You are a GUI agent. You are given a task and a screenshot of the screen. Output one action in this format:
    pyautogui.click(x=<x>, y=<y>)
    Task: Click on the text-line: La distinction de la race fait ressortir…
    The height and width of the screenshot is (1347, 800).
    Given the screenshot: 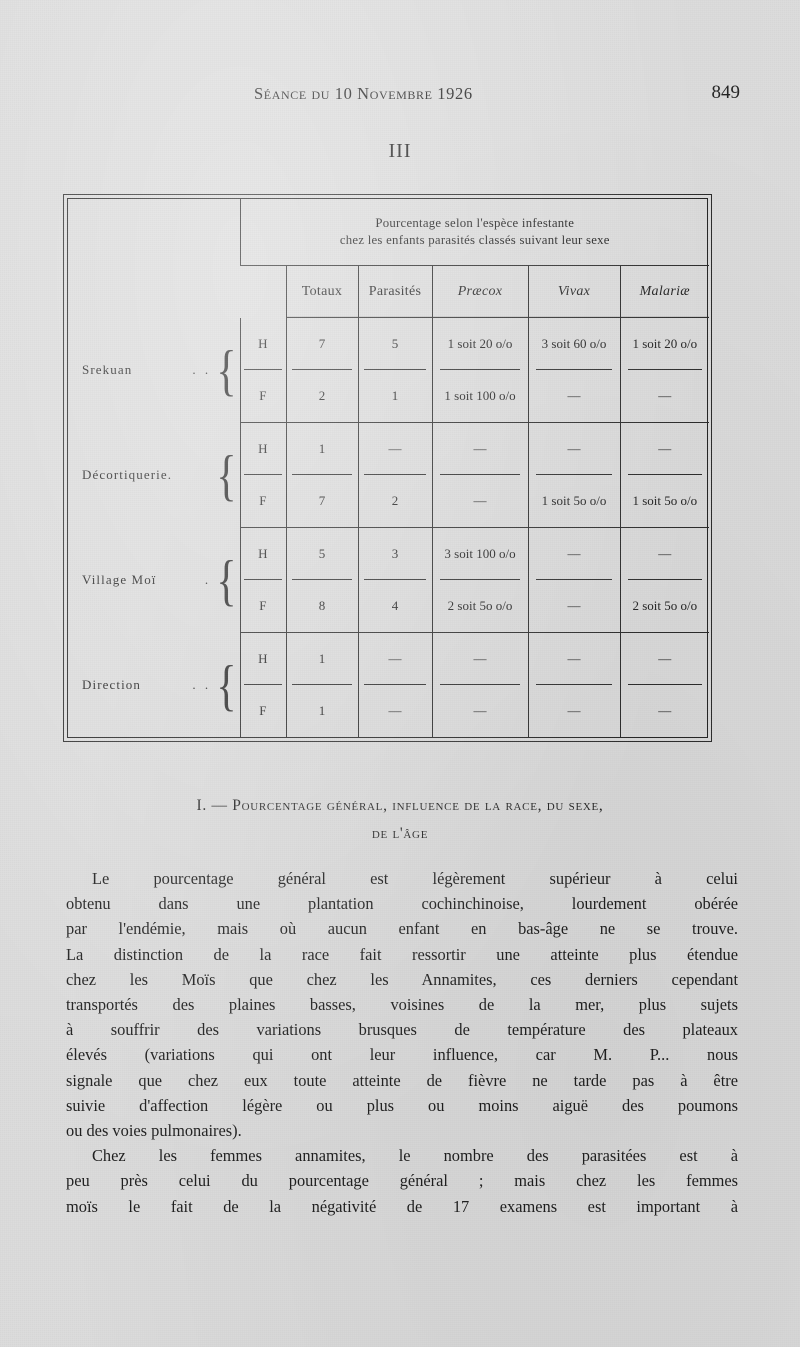 What is the action you would take?
    pyautogui.click(x=402, y=954)
    